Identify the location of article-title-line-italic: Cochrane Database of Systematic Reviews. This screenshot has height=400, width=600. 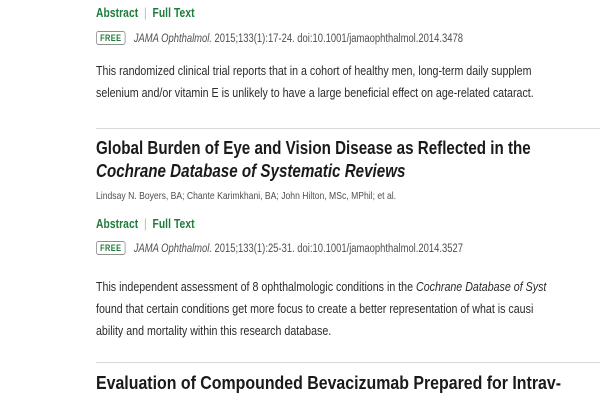
(251, 170).